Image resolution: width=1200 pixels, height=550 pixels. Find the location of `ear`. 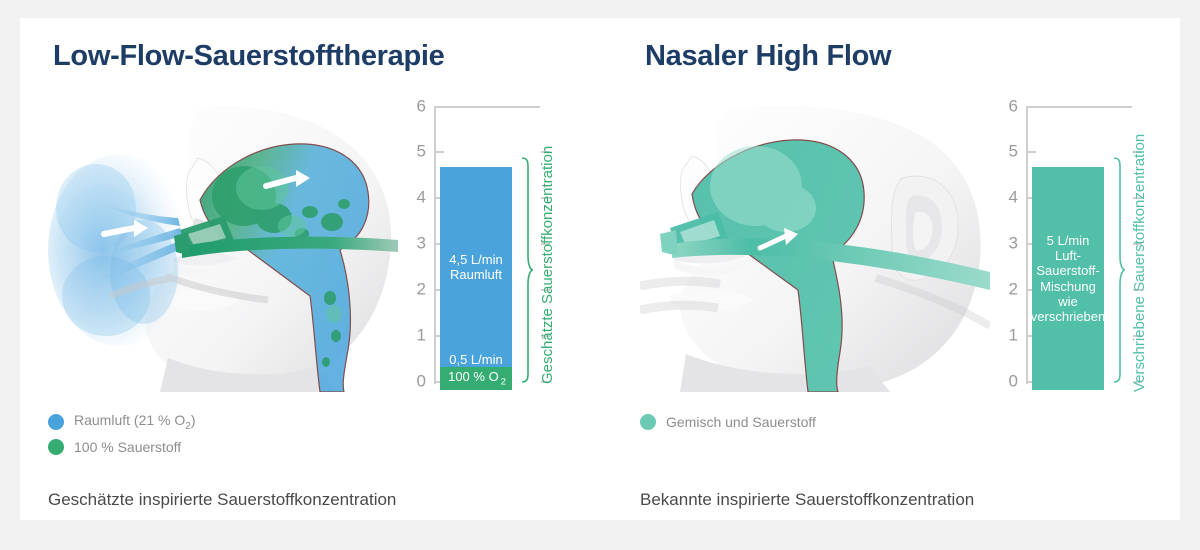

ear is located at coordinates (924, 228).